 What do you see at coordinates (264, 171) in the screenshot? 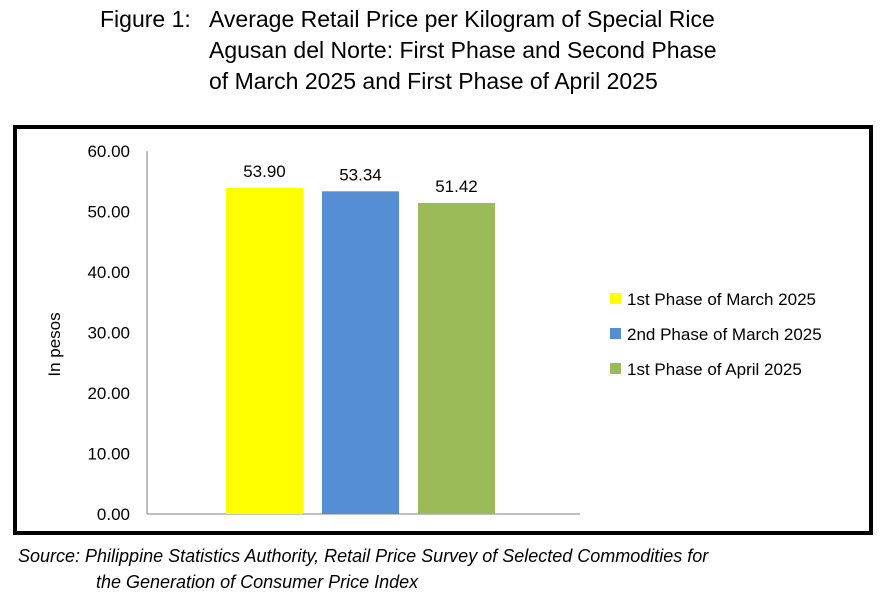
I see `data-label-1: 53.90` at bounding box center [264, 171].